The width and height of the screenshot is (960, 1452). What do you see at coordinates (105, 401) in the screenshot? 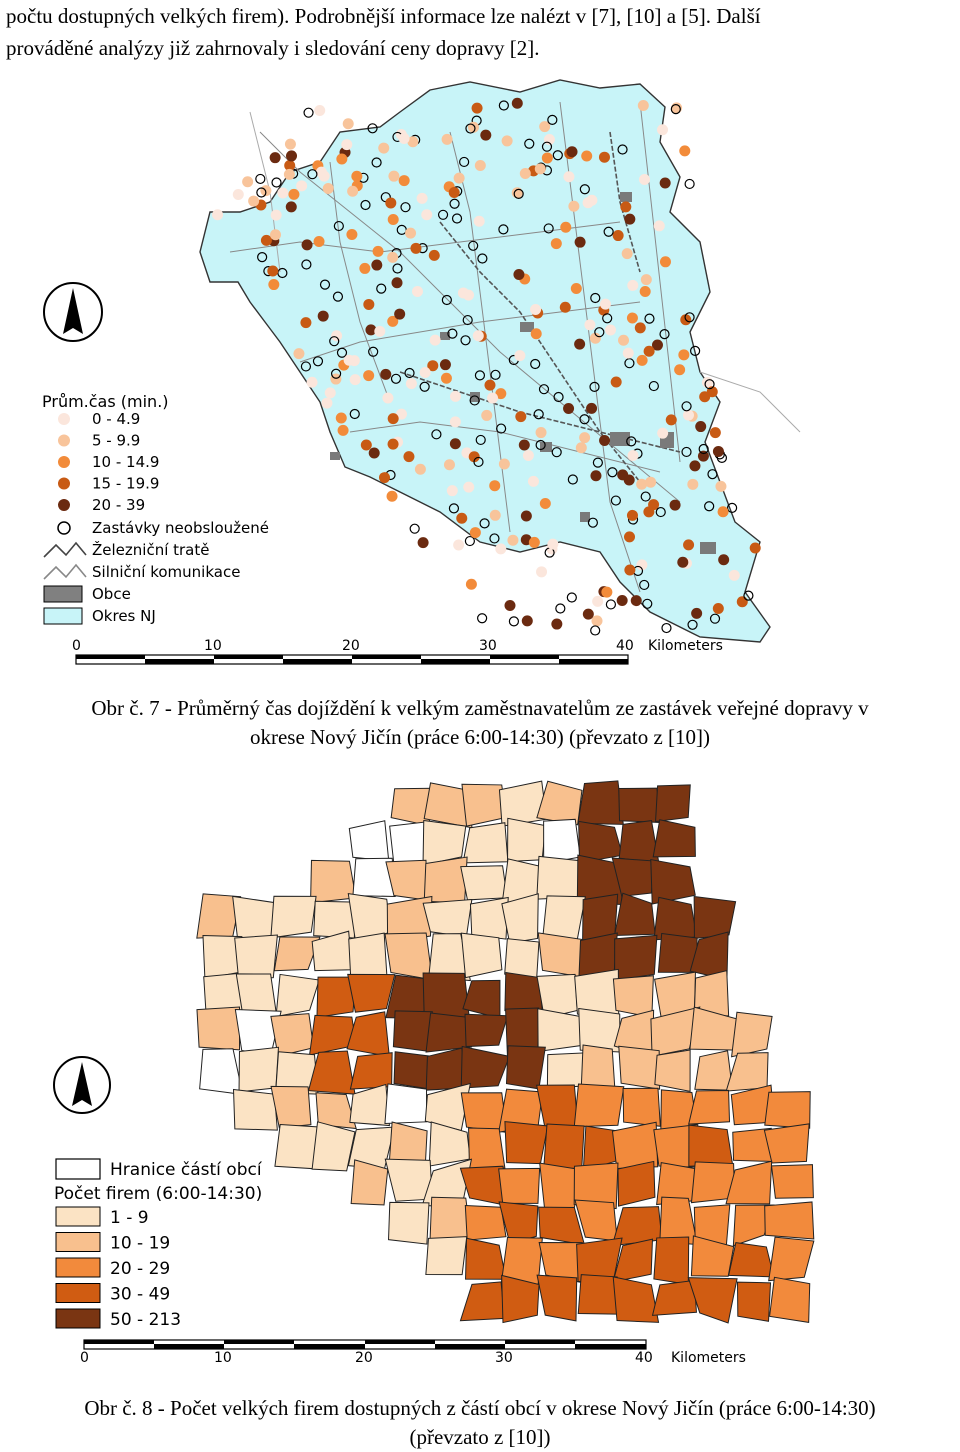
I see `legend-7-title: Prům.čas (min.)` at bounding box center [105, 401].